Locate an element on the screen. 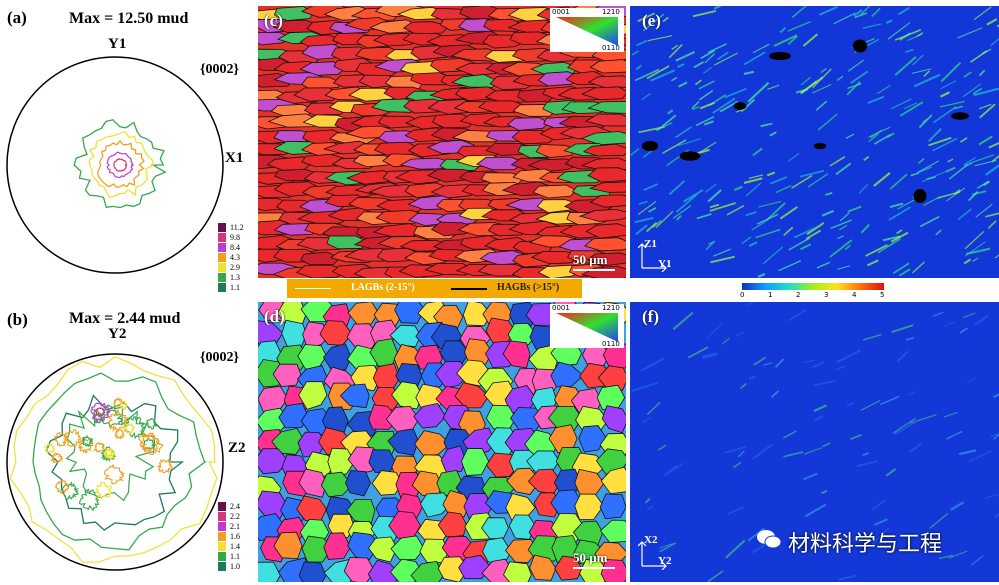  level-value: 1.1 is located at coordinates (235, 287).